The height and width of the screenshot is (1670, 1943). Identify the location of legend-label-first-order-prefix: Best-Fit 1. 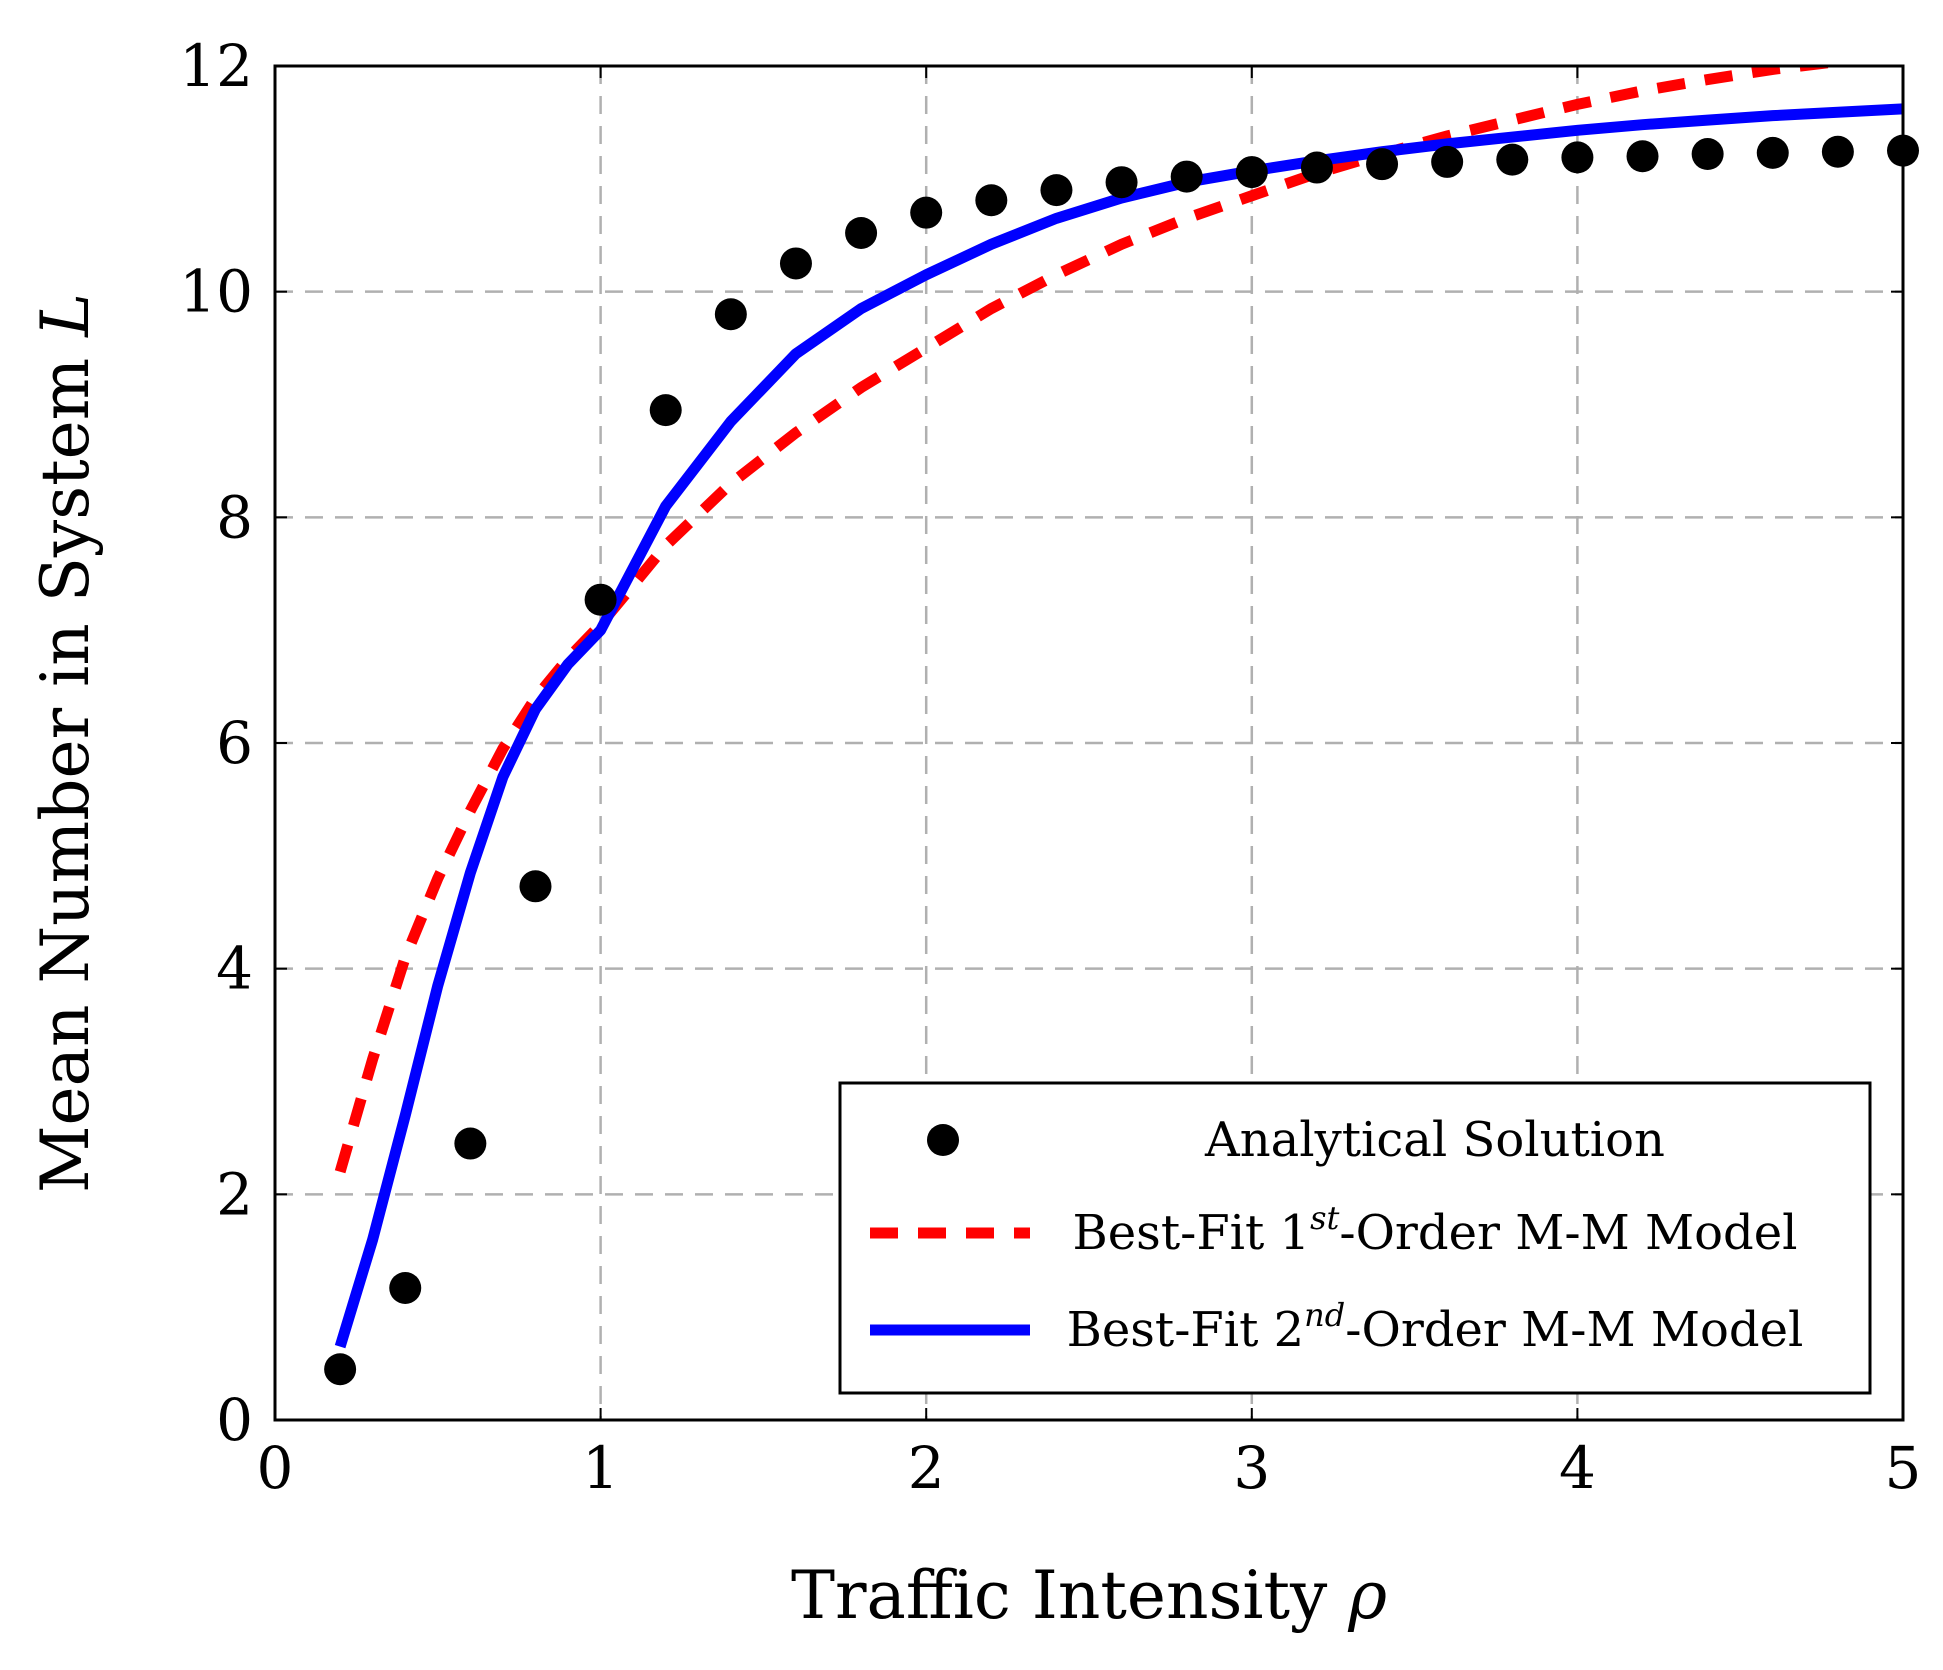
(1192, 1233).